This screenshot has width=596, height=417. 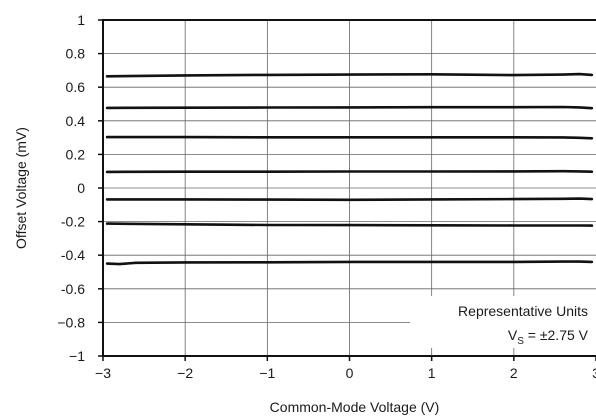 What do you see at coordinates (185, 373) in the screenshot?
I see `x-tick-label: −2` at bounding box center [185, 373].